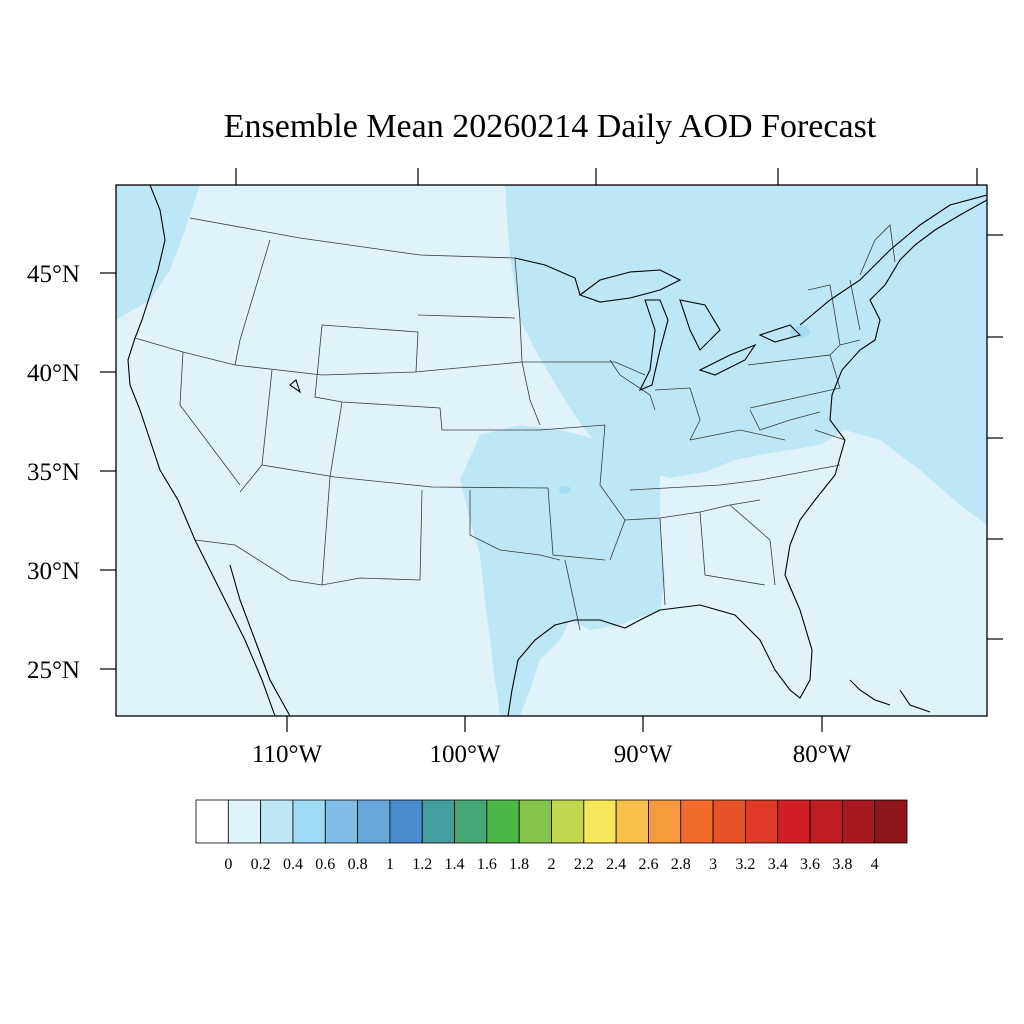  Describe the element at coordinates (53, 670) in the screenshot. I see `lat-label-25: 25°N` at that location.